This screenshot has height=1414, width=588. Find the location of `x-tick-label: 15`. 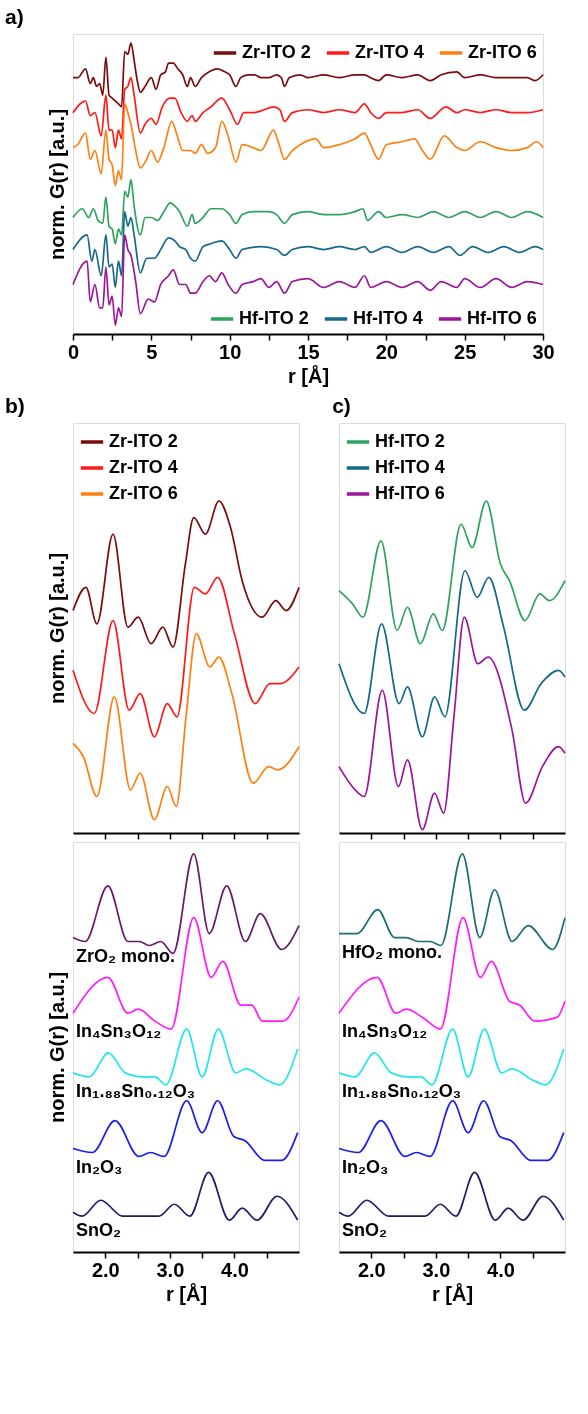

x-tick-label: 15 is located at coordinates (308, 351).